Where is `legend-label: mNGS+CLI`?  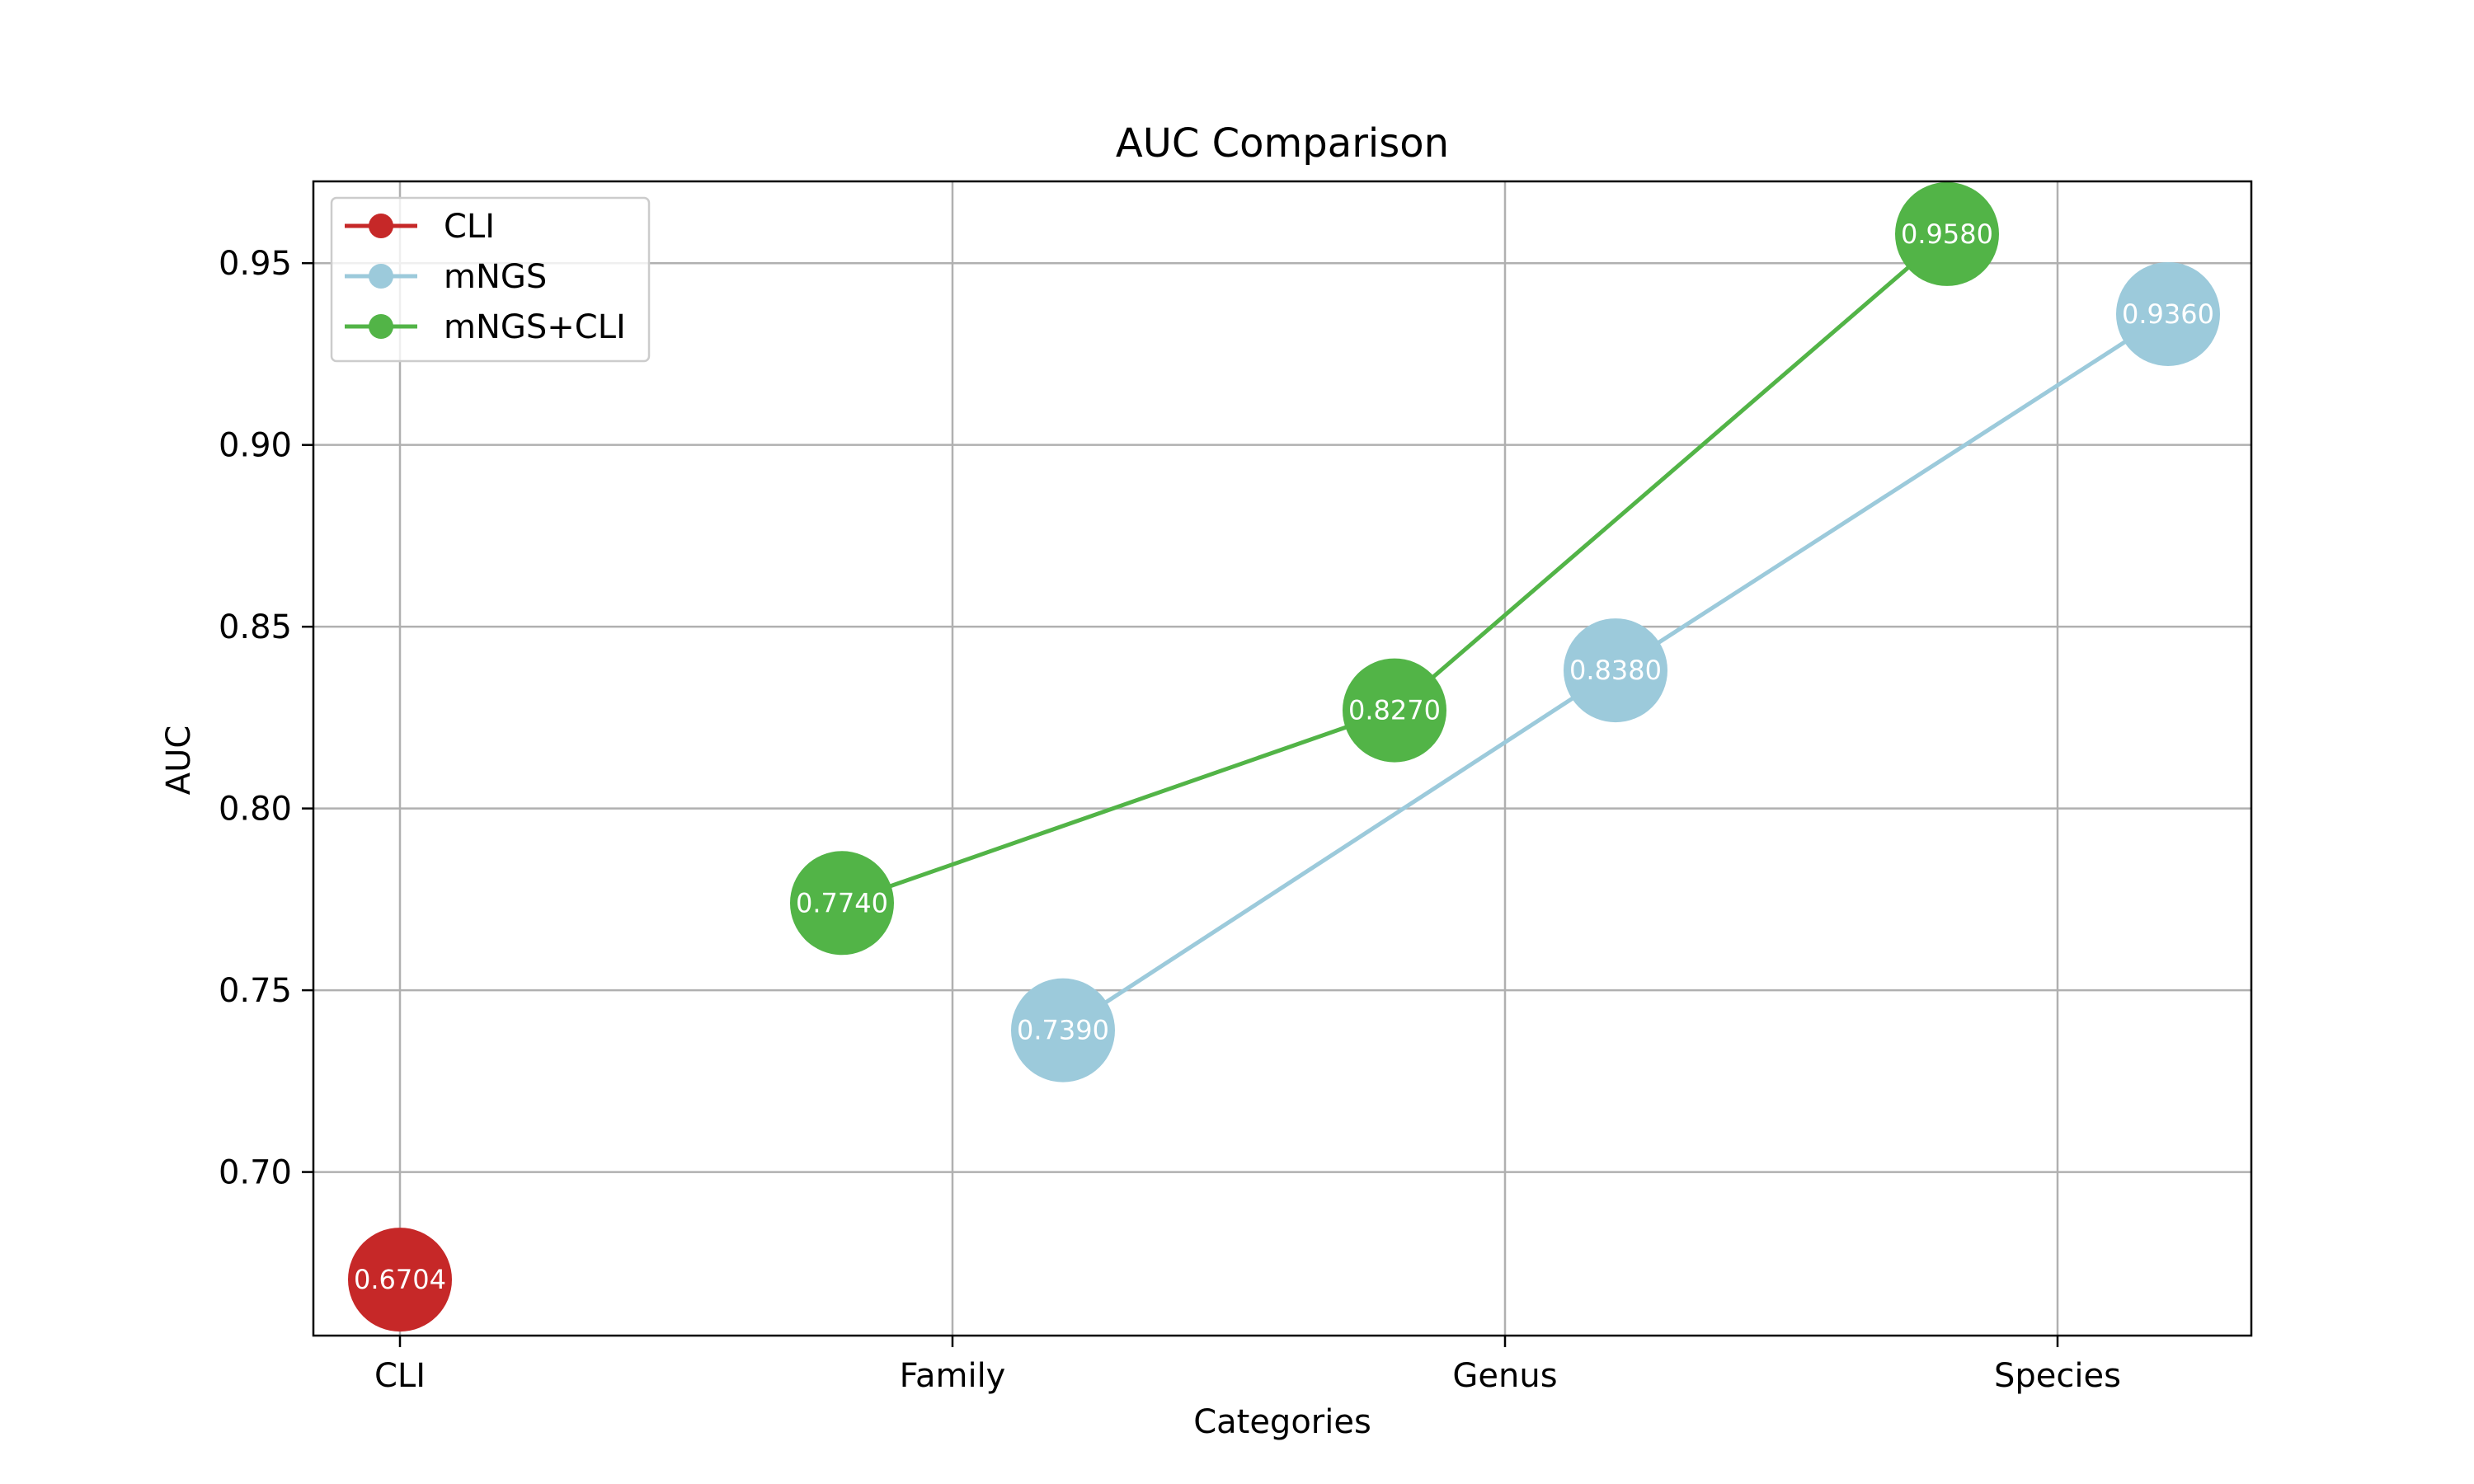 legend-label: mNGS+CLI is located at coordinates (535, 327).